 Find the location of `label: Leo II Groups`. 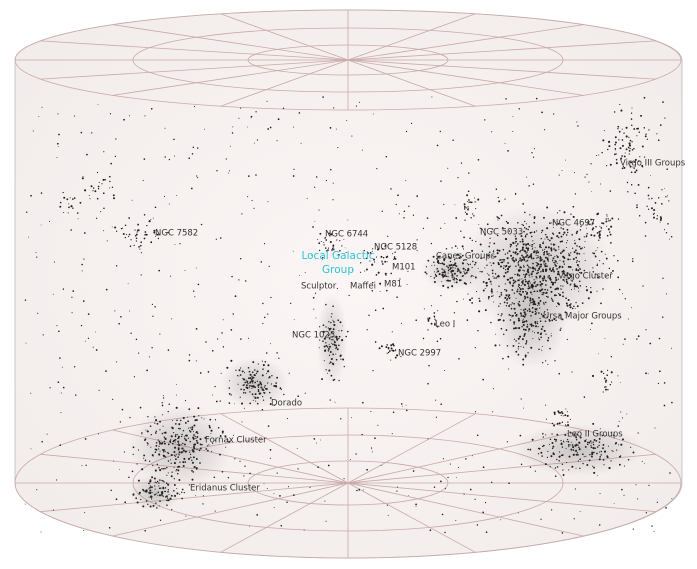

label: Leo II Groups is located at coordinates (595, 435).